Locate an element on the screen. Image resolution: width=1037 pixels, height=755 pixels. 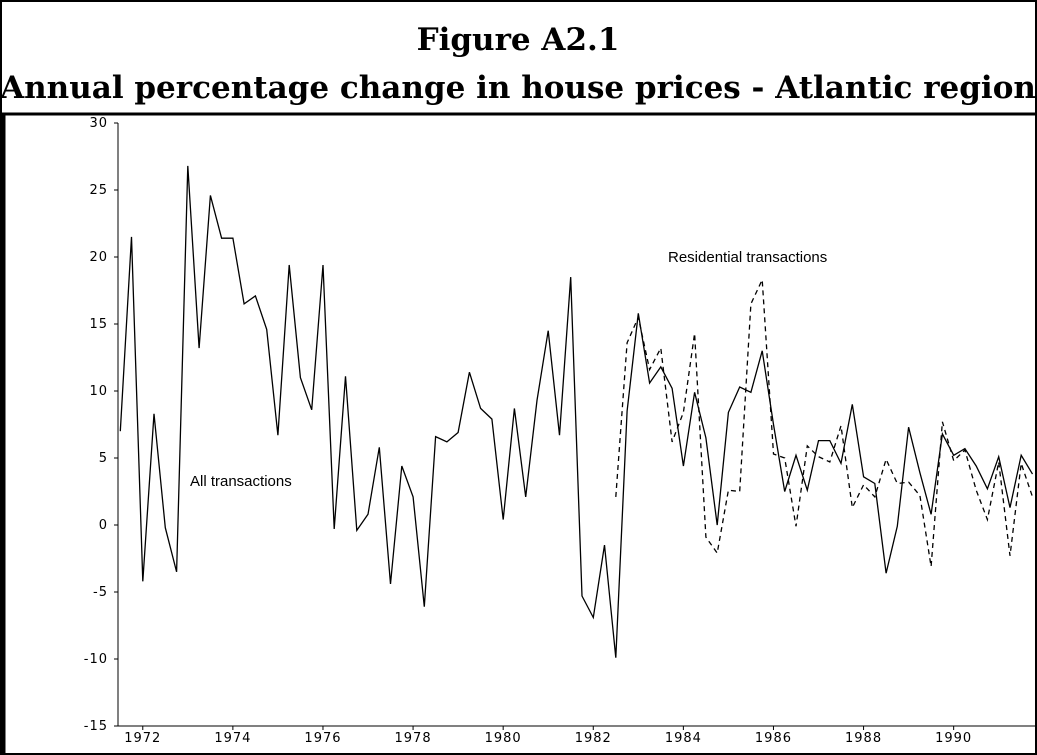
y-tick-label: -10 is located at coordinates (96, 659).